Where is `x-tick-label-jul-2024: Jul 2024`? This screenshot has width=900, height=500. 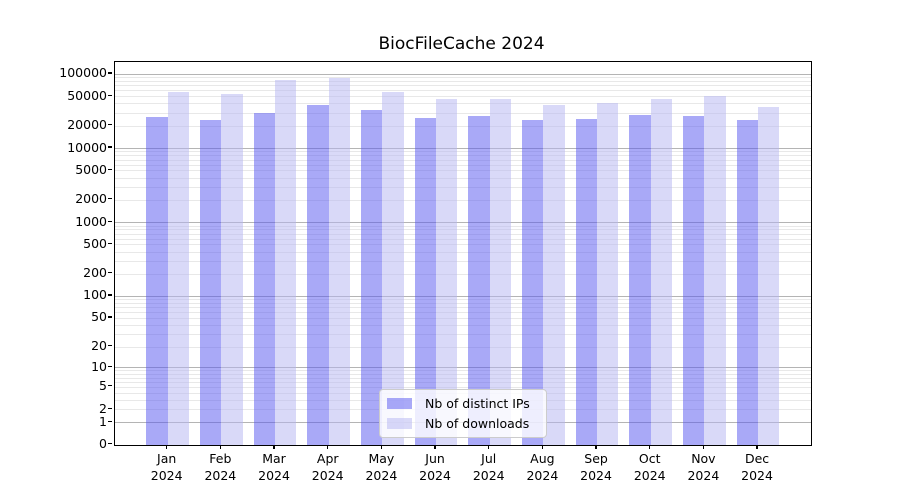 x-tick-label-jul-2024: Jul 2024 is located at coordinates (488, 466).